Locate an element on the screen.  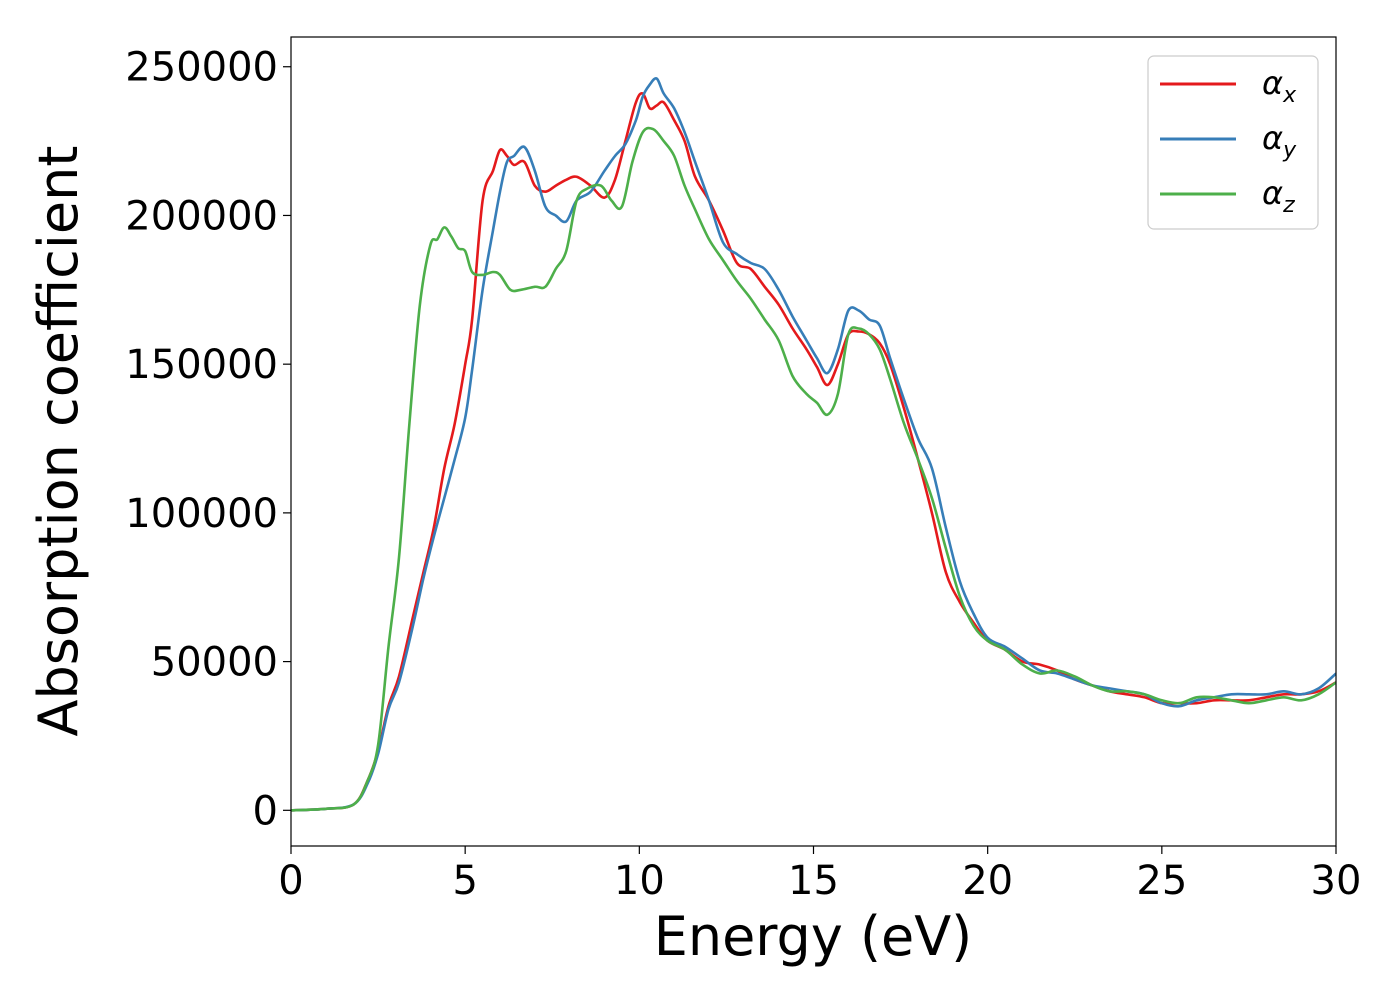
legend-label-alpha-z: αz is located at coordinates (1278, 196).